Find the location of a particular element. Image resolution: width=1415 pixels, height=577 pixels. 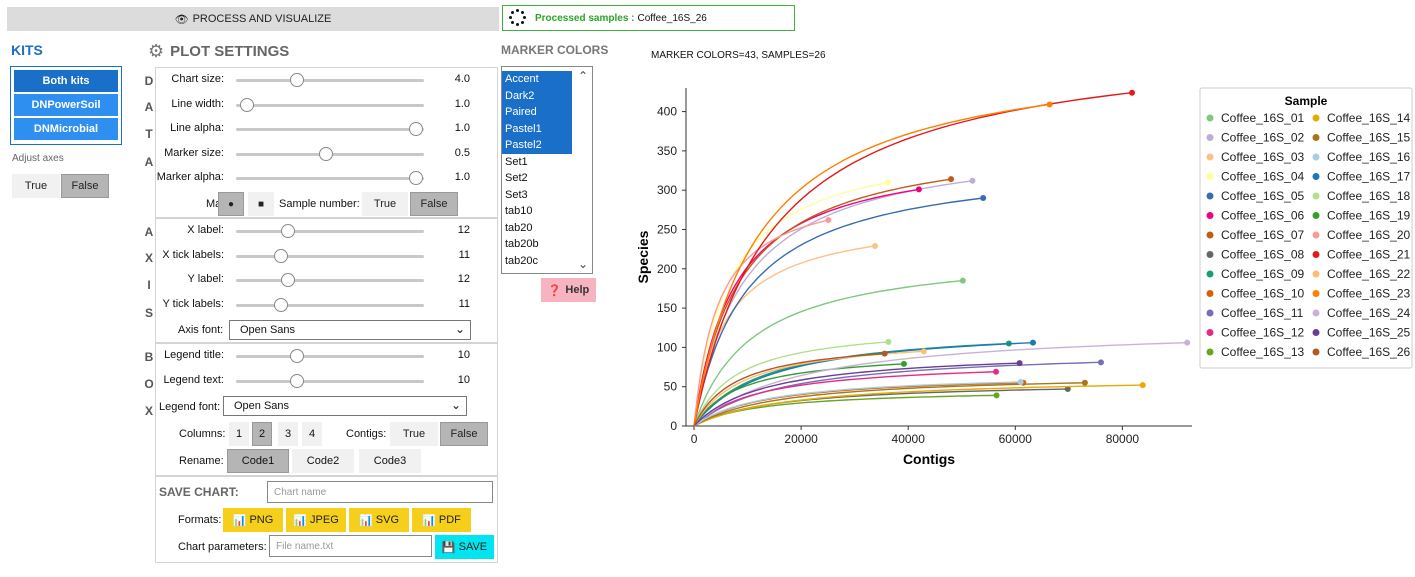

axis-font-select: Open Sans ⌄ is located at coordinates (350, 330).